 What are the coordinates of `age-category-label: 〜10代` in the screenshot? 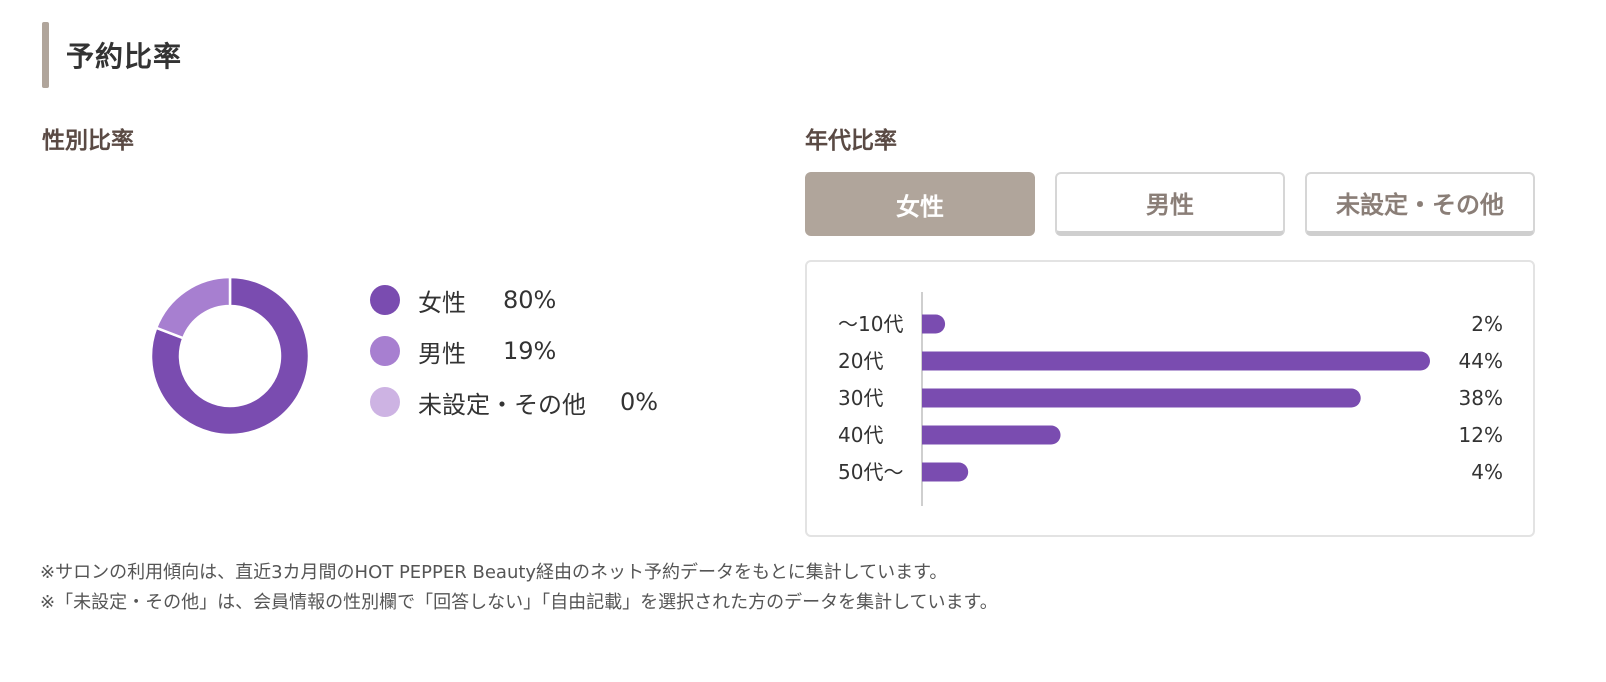 It's located at (870, 324).